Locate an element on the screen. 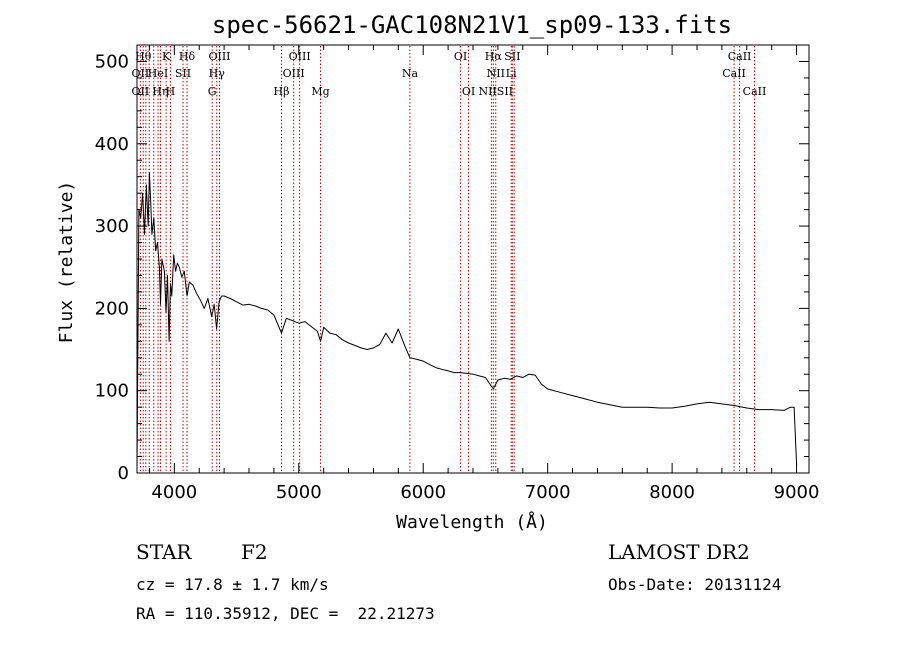  line-marker-label: Hγ is located at coordinates (217, 73).